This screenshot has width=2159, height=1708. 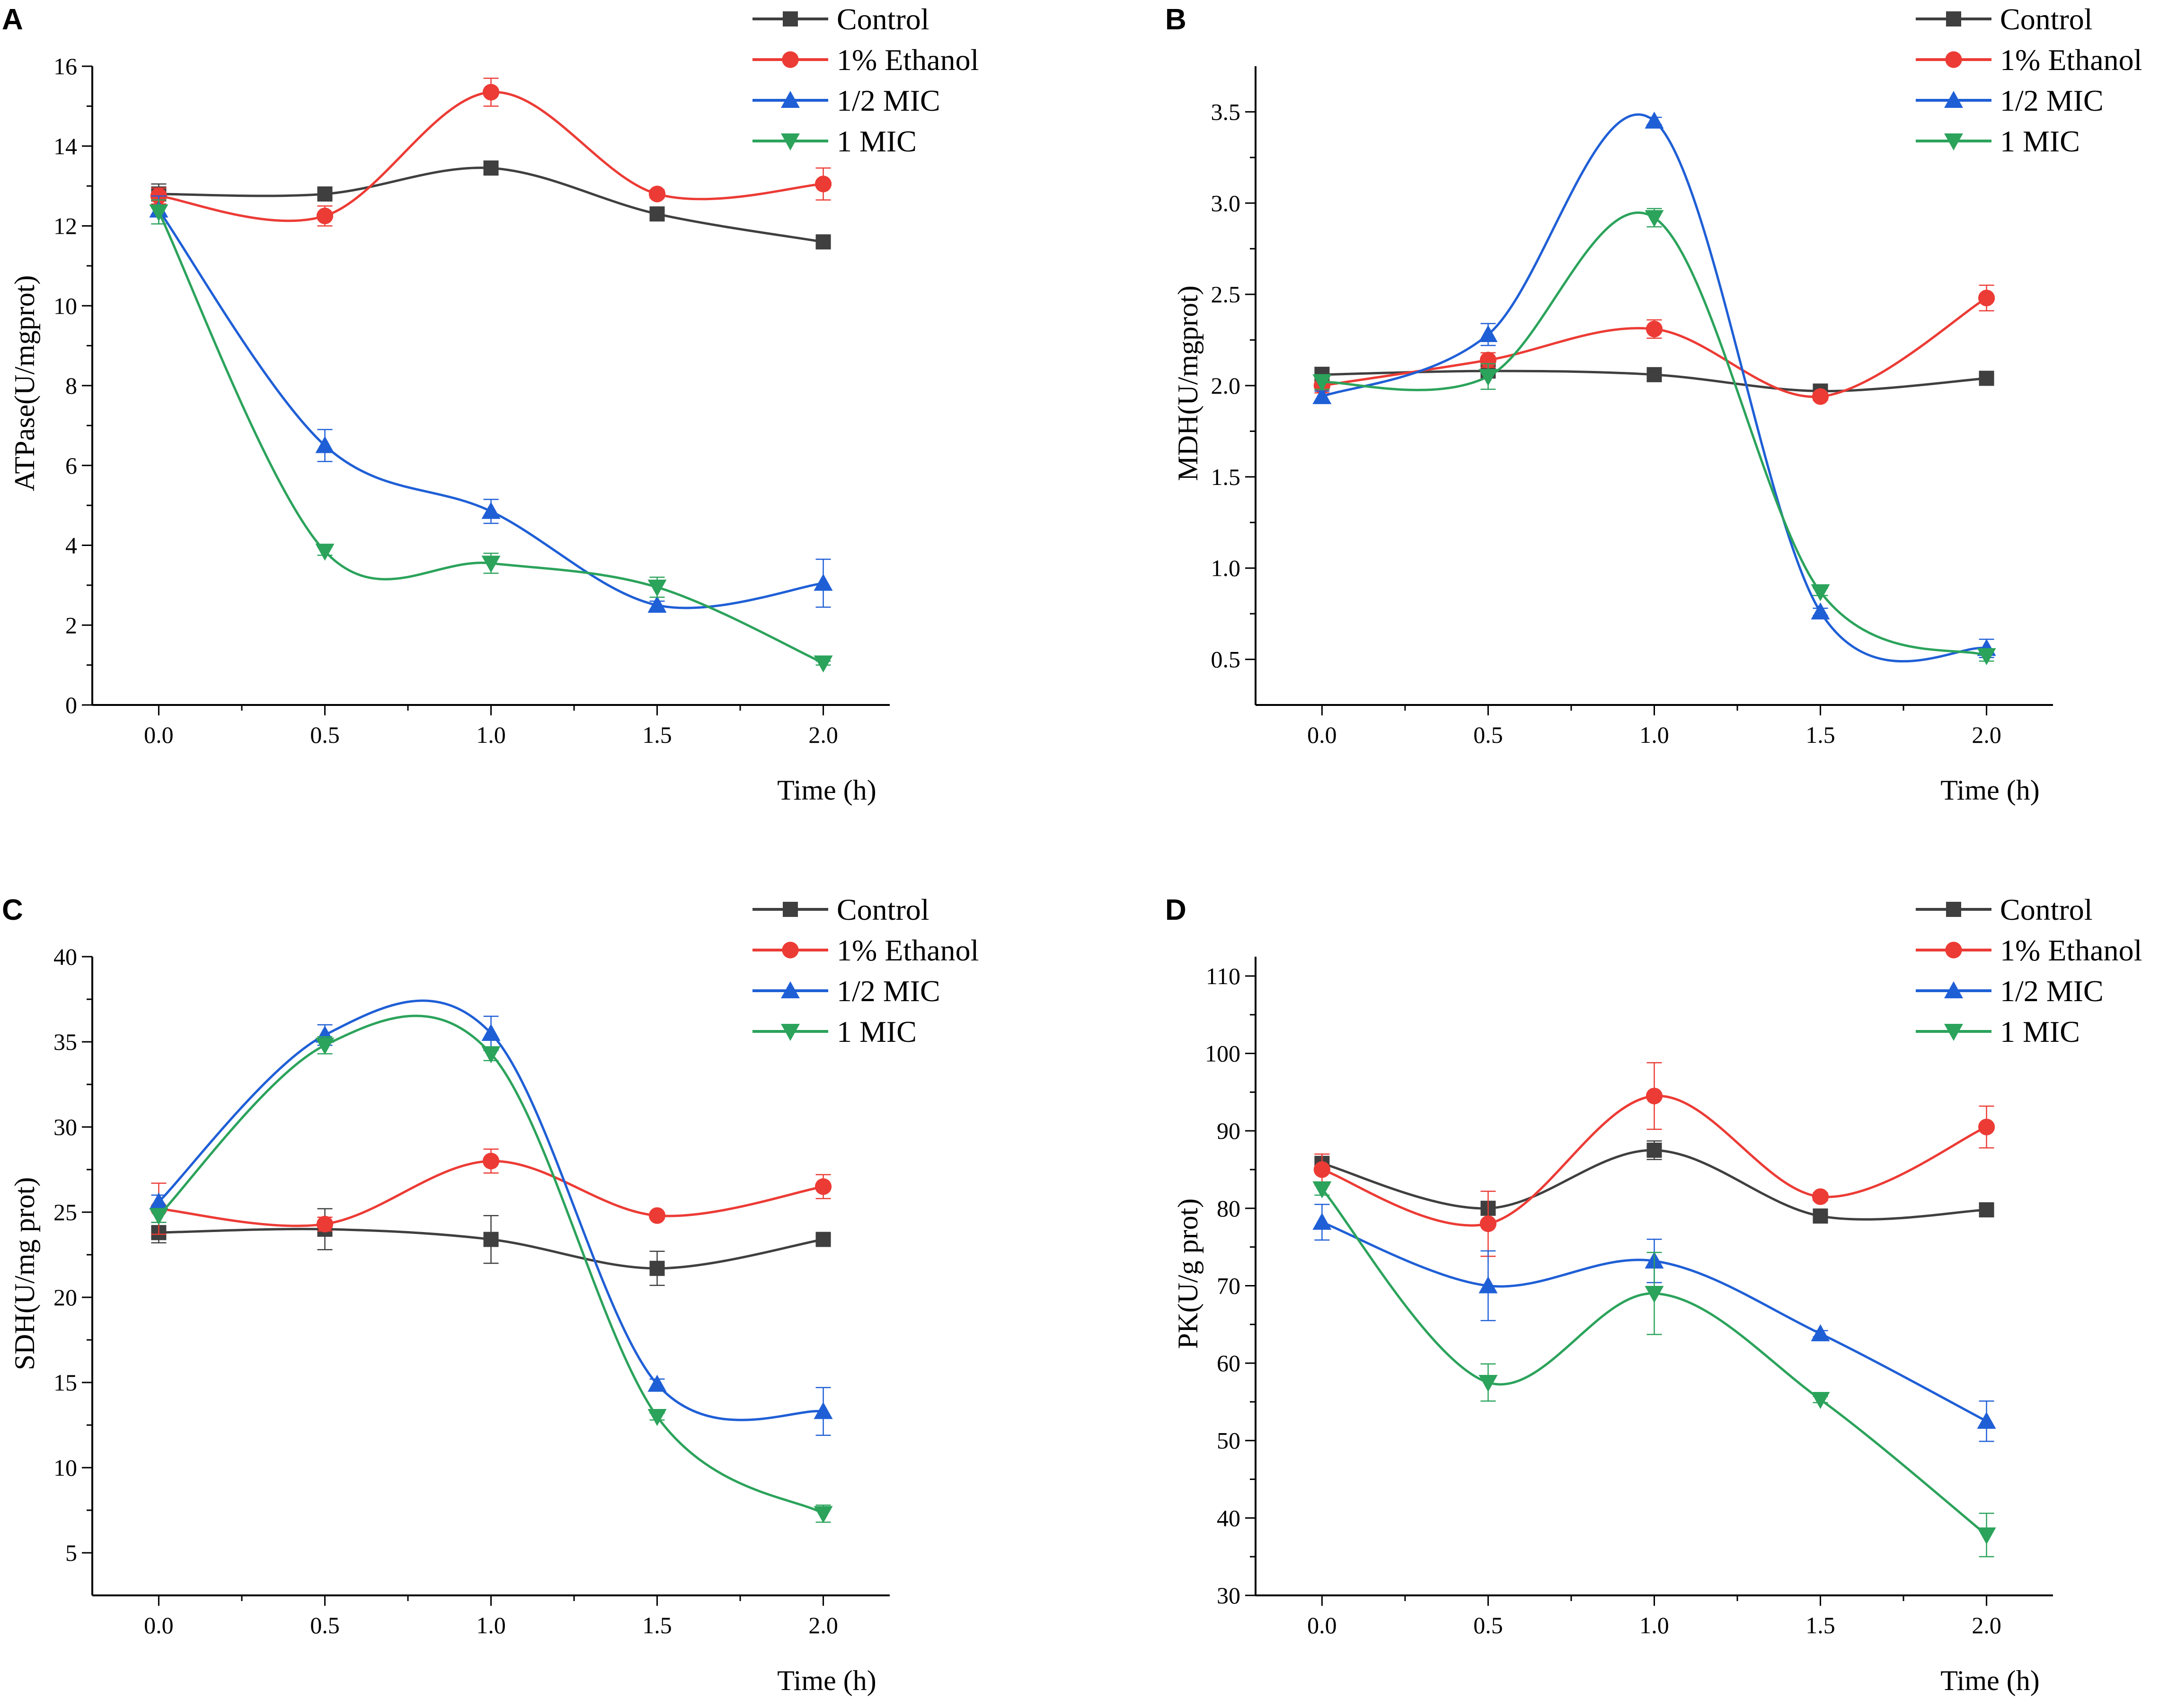 I want to click on series-1-2-mic, so click(x=491, y=404).